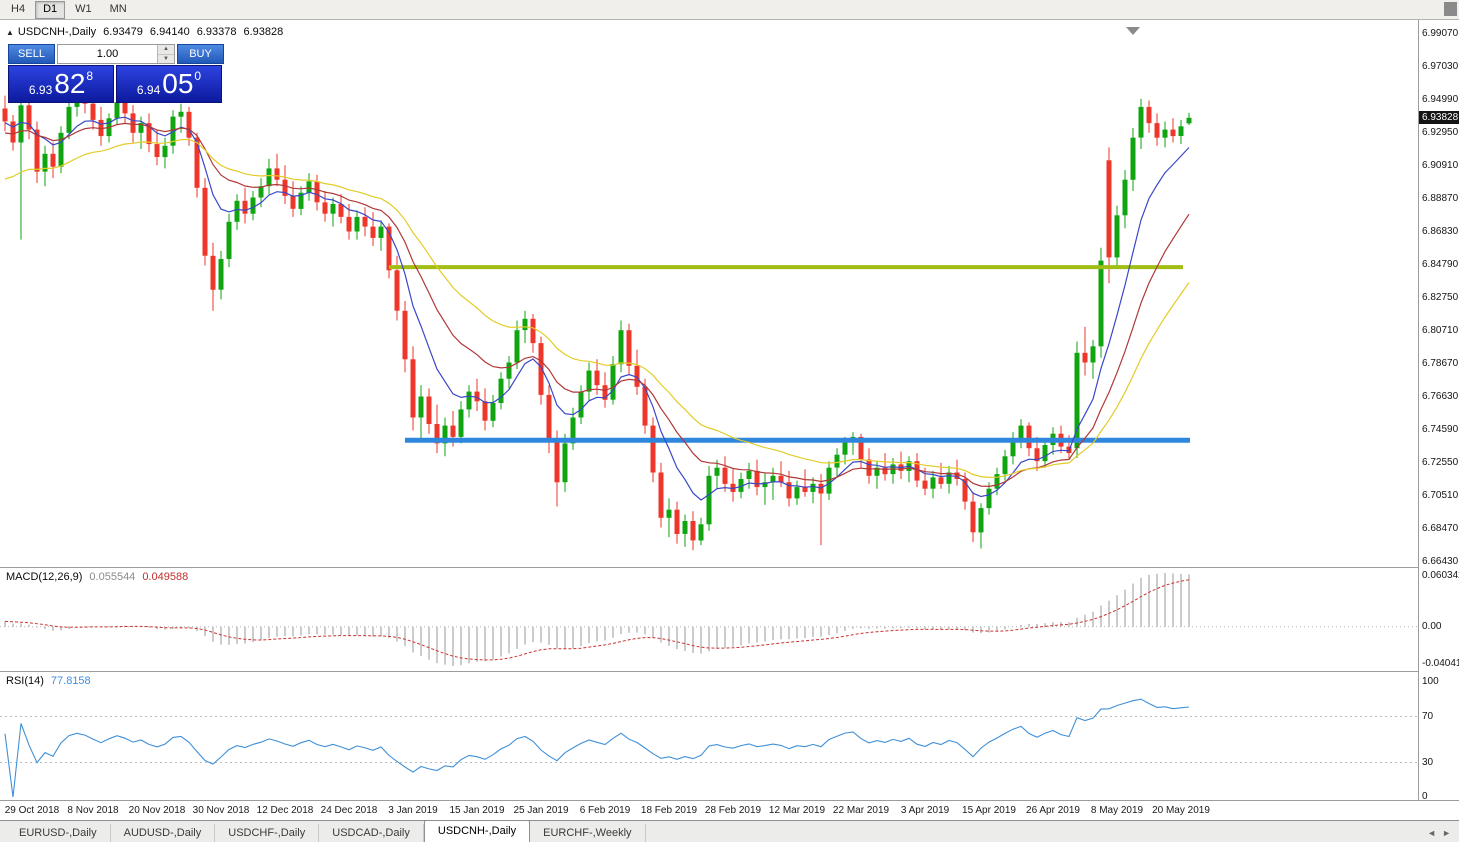 This screenshot has height=842, width=1459. Describe the element at coordinates (163, 833) in the screenshot. I see `chart-tab-audusd-daily: AUDUSD-,Daily` at that location.